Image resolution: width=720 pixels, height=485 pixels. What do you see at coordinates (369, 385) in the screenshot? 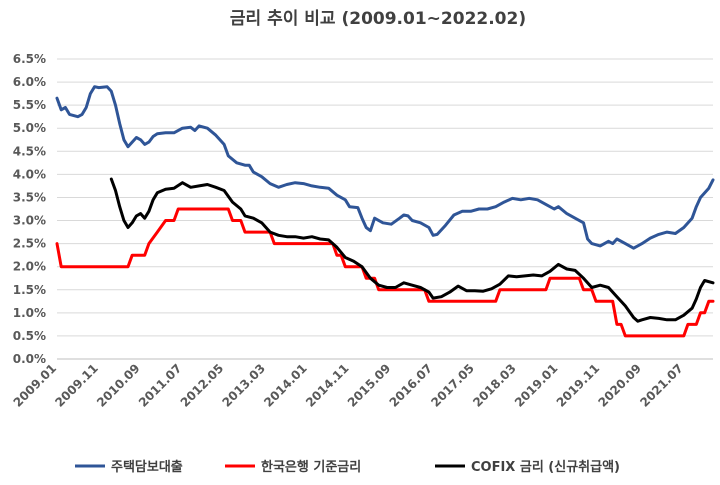
I see `x-tick-label: 2015.09` at bounding box center [369, 385].